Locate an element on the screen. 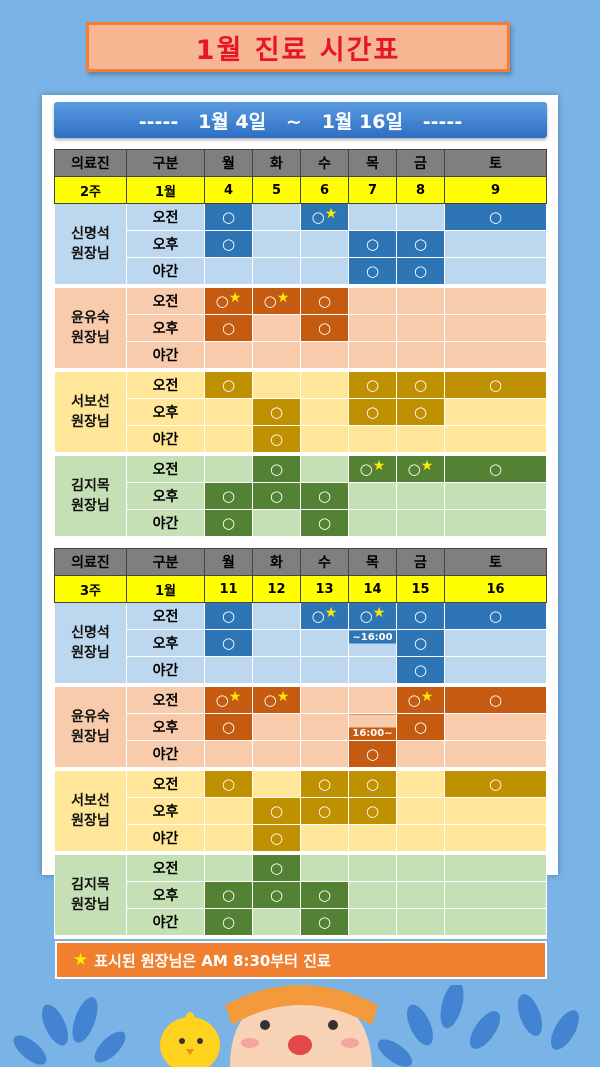 This screenshot has width=600, height=1067. date-range-bar: ----- 1월 4일 ~ 1월 16일 ----- is located at coordinates (300, 120).